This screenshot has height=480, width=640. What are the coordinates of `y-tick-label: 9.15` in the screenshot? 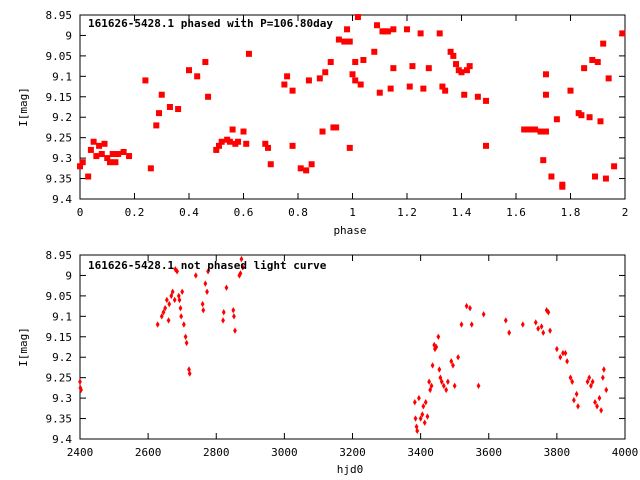 It's located at (59, 337).